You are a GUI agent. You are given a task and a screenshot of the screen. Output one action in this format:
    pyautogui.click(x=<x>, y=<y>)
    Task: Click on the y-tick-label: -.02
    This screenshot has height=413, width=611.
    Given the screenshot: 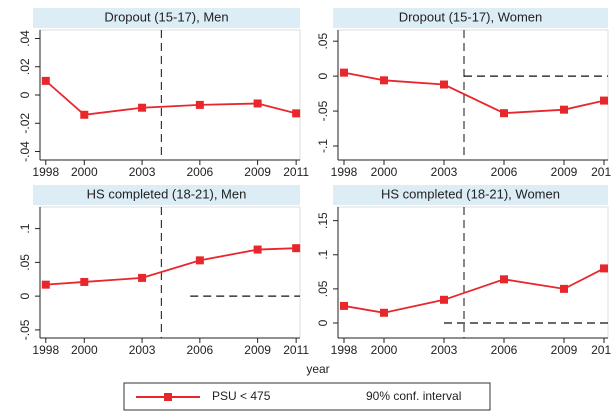 What is the action you would take?
    pyautogui.click(x=25, y=123)
    